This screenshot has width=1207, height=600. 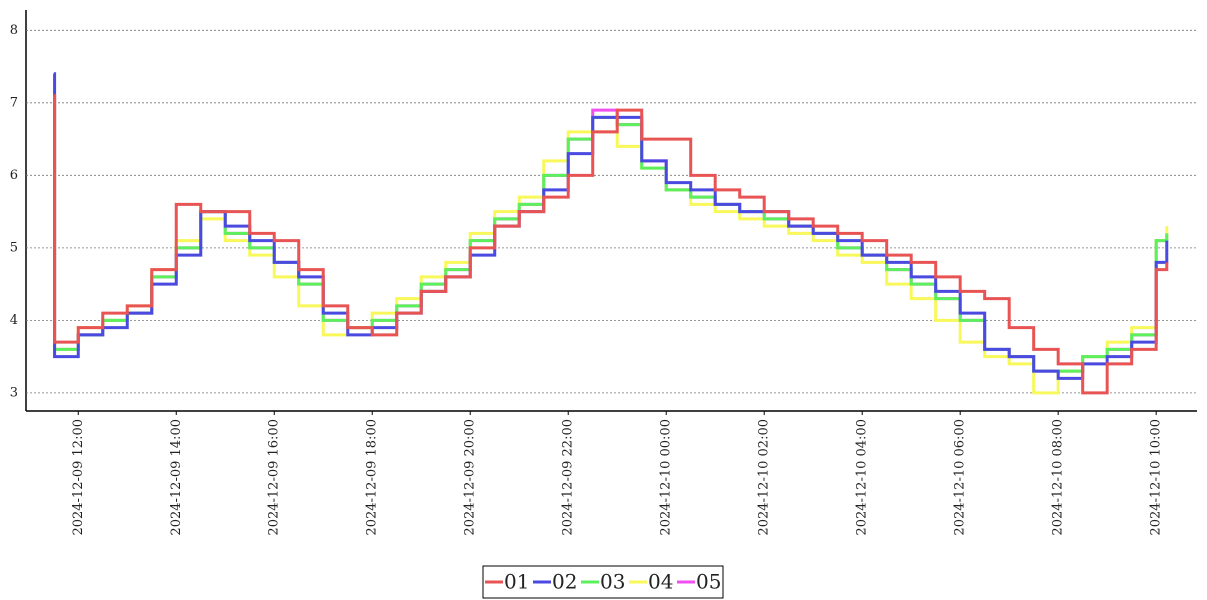 I want to click on legend-label: 03, so click(x=612, y=582).